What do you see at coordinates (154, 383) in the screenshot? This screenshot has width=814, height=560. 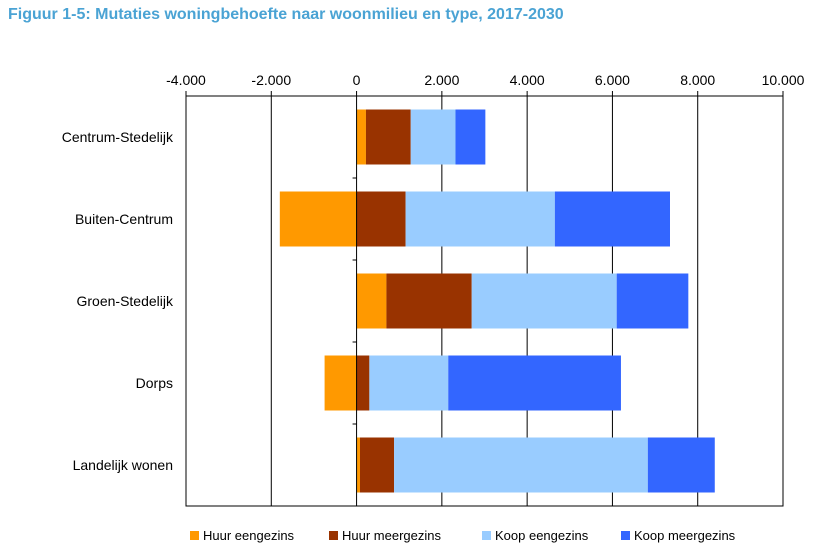 I see `category-label: Dorps` at bounding box center [154, 383].